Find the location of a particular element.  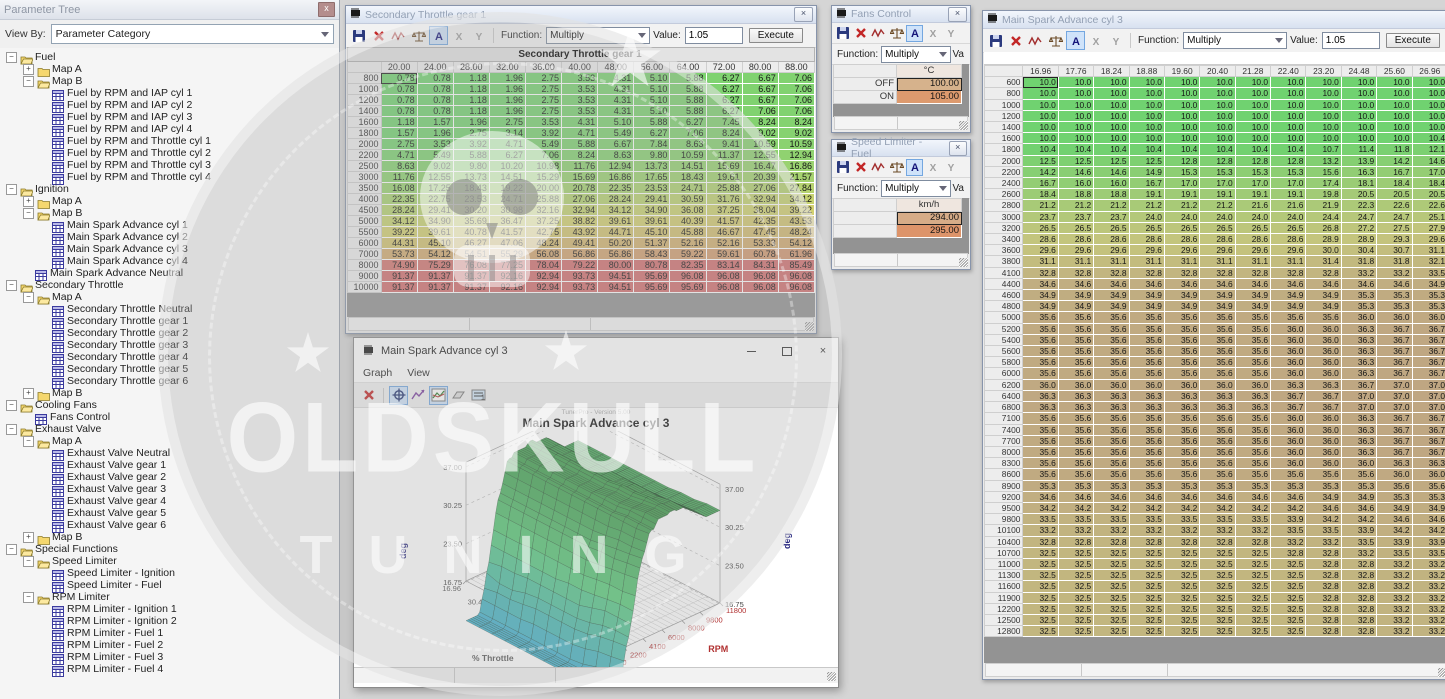

grid-cell: 92.94 is located at coordinates (543, 287).